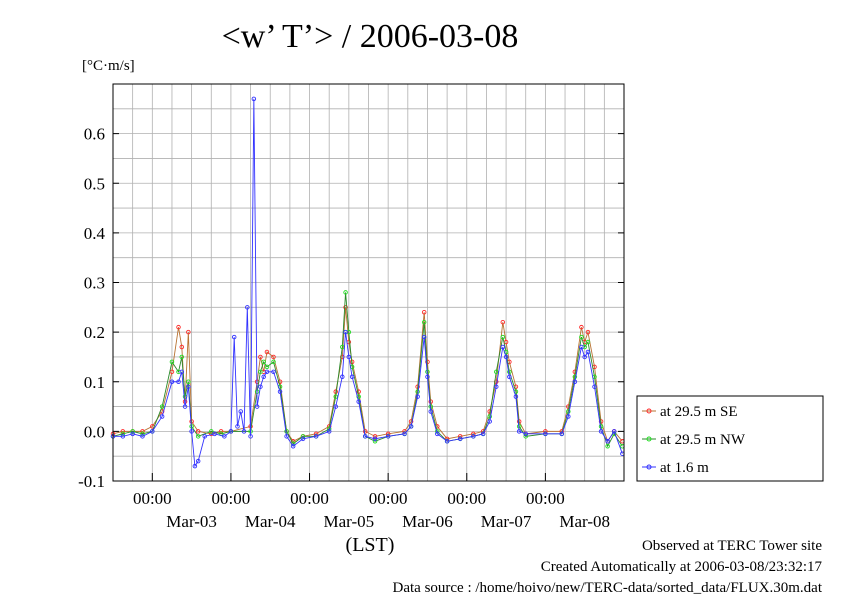 This screenshot has width=842, height=595. I want to click on x-tick-date-label: Mar-07, so click(506, 521).